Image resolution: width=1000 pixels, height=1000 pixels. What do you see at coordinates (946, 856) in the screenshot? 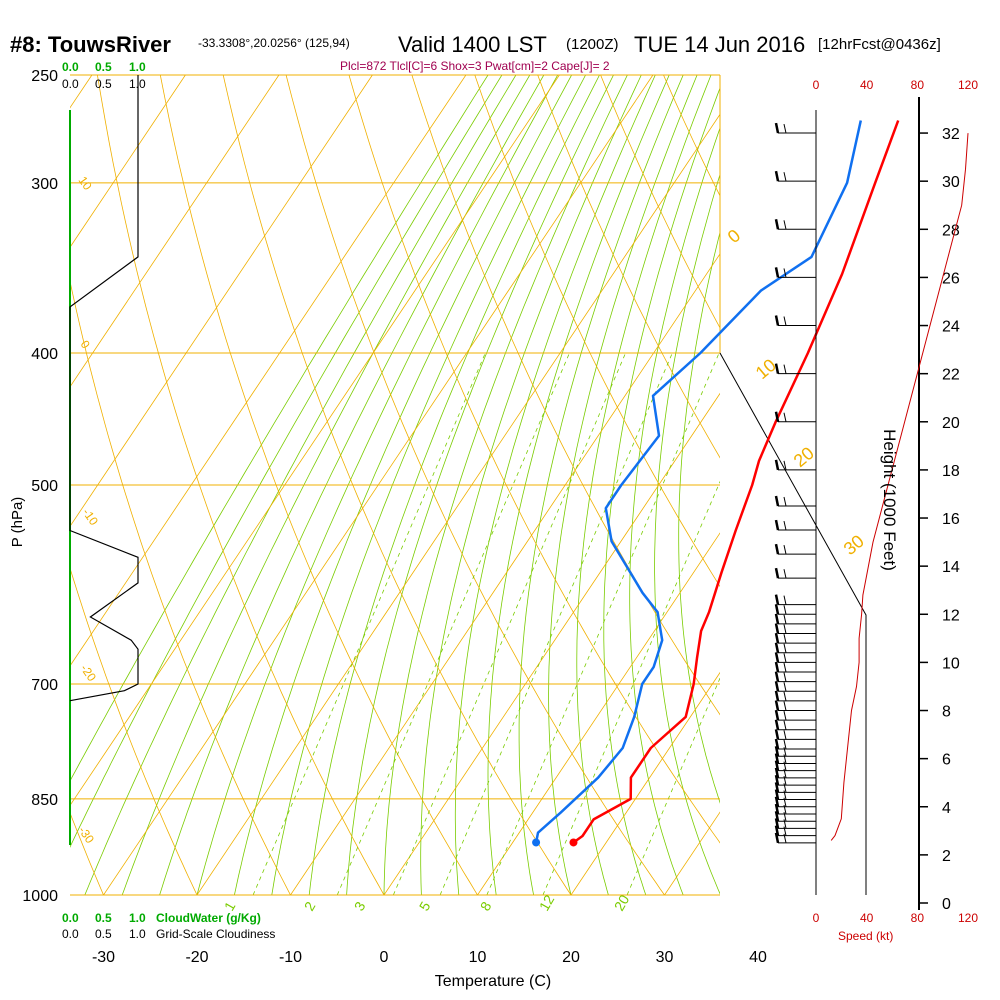
I see `height-tick-label: 2` at bounding box center [946, 856].